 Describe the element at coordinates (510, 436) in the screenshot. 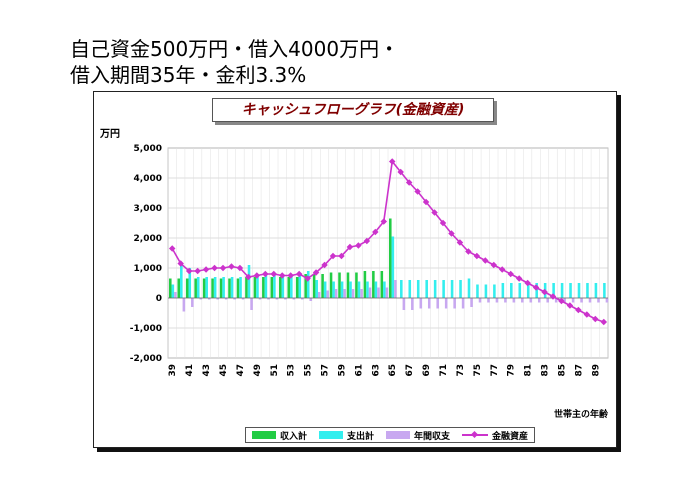

I see `legend-label-assets: 金融資産` at that location.